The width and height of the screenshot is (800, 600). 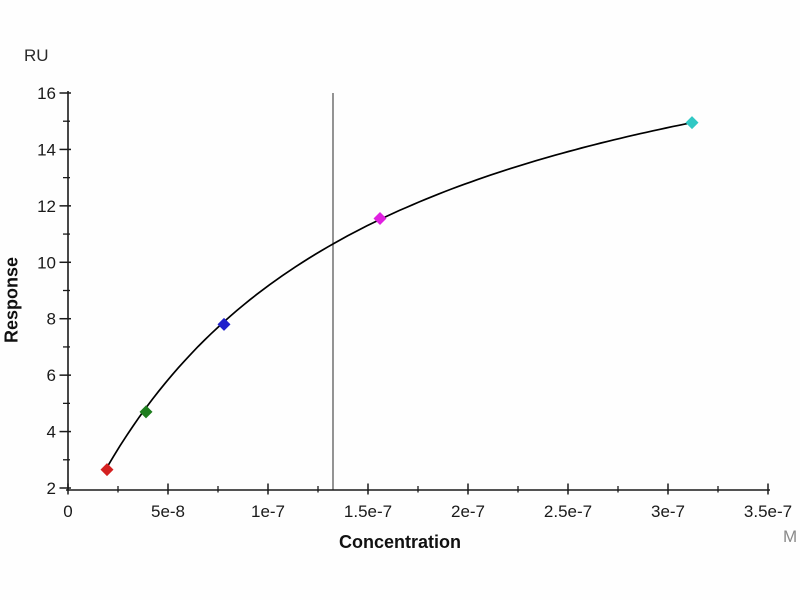 I want to click on y-tick-label: 10, so click(x=46, y=262).